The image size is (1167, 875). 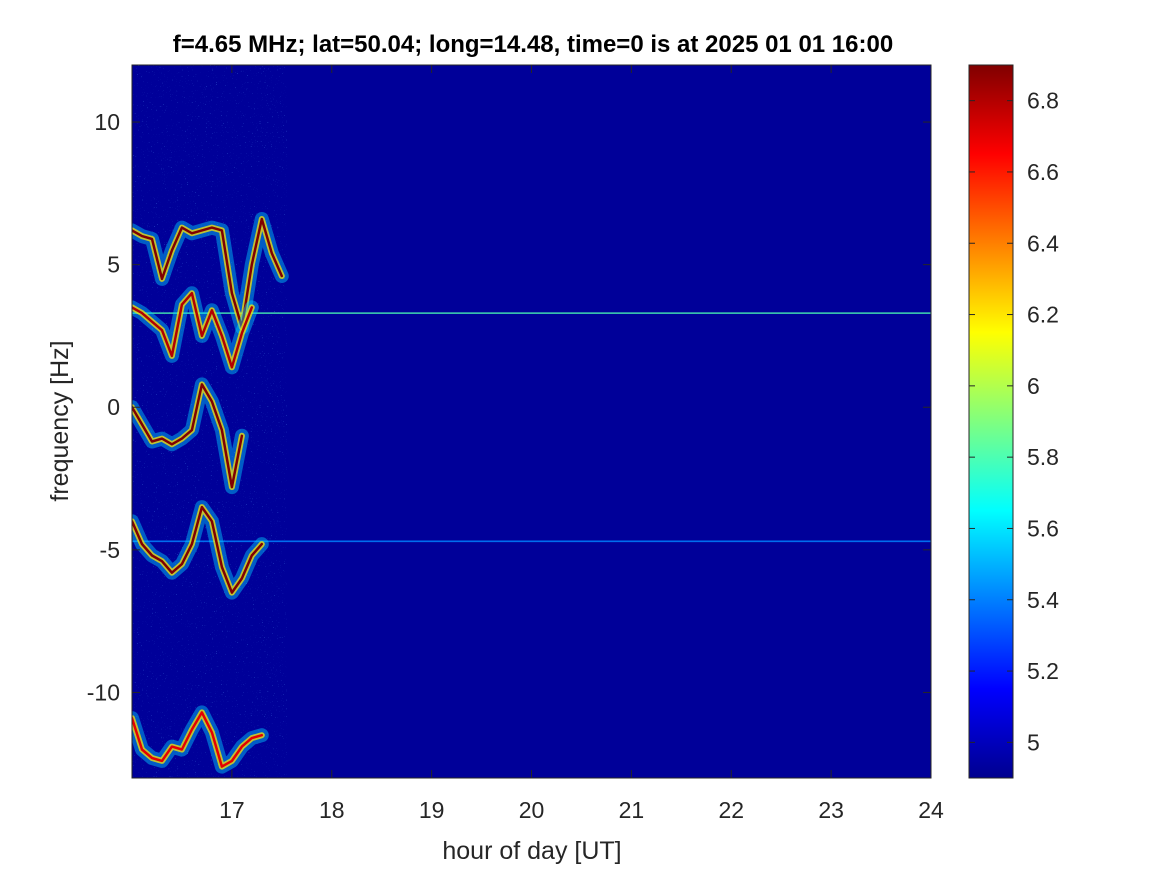 What do you see at coordinates (1043, 243) in the screenshot?
I see `colorbar-tick-label: 6.4` at bounding box center [1043, 243].